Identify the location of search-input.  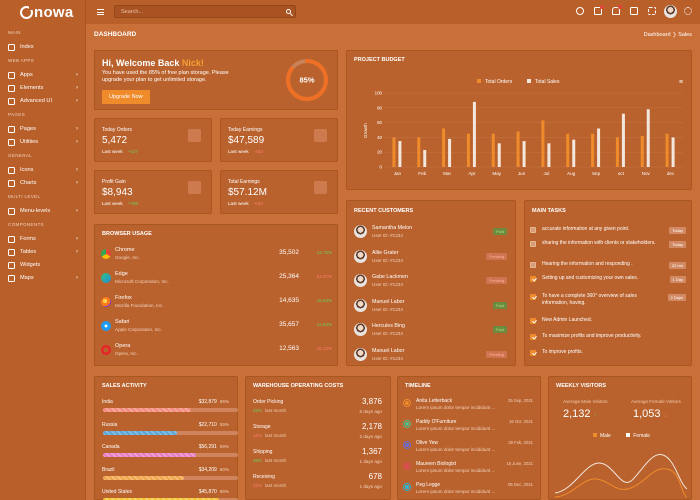
(190, 11).